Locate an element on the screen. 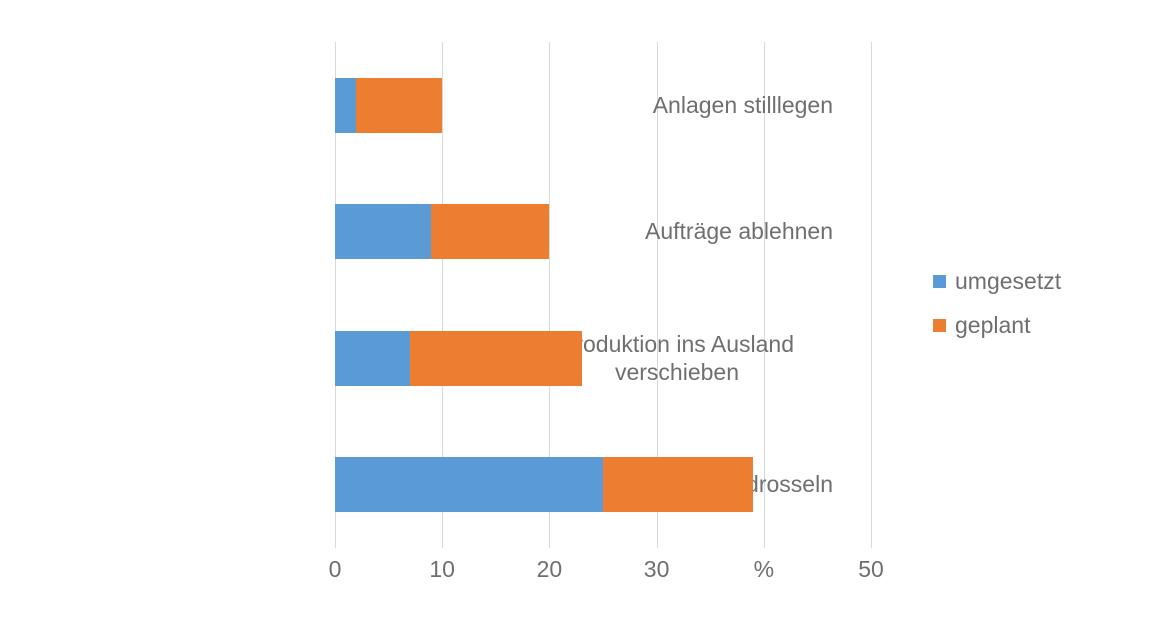 The width and height of the screenshot is (1151, 631). category-label: Produktion ins Ausland verschieben is located at coordinates (416, 358).